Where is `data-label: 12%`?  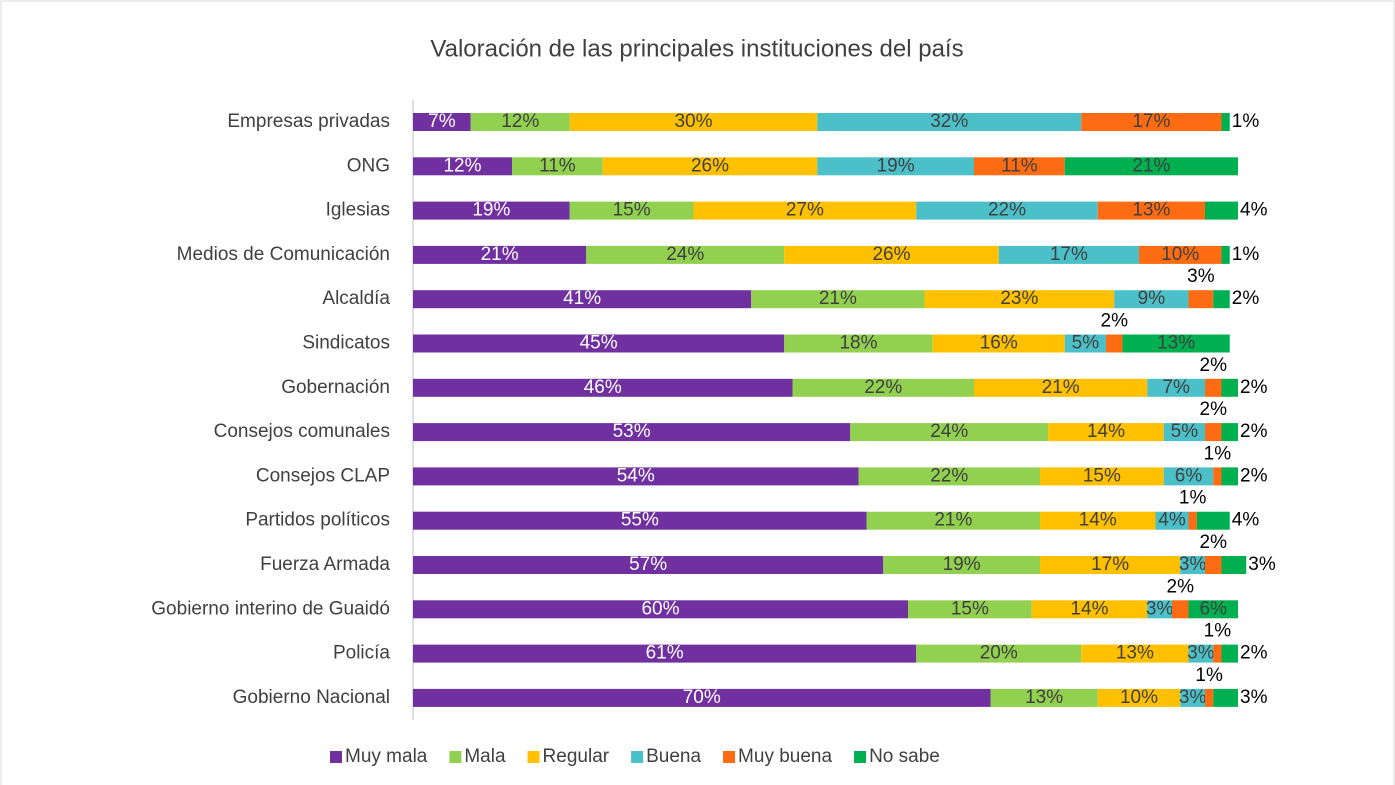
data-label: 12% is located at coordinates (462, 165).